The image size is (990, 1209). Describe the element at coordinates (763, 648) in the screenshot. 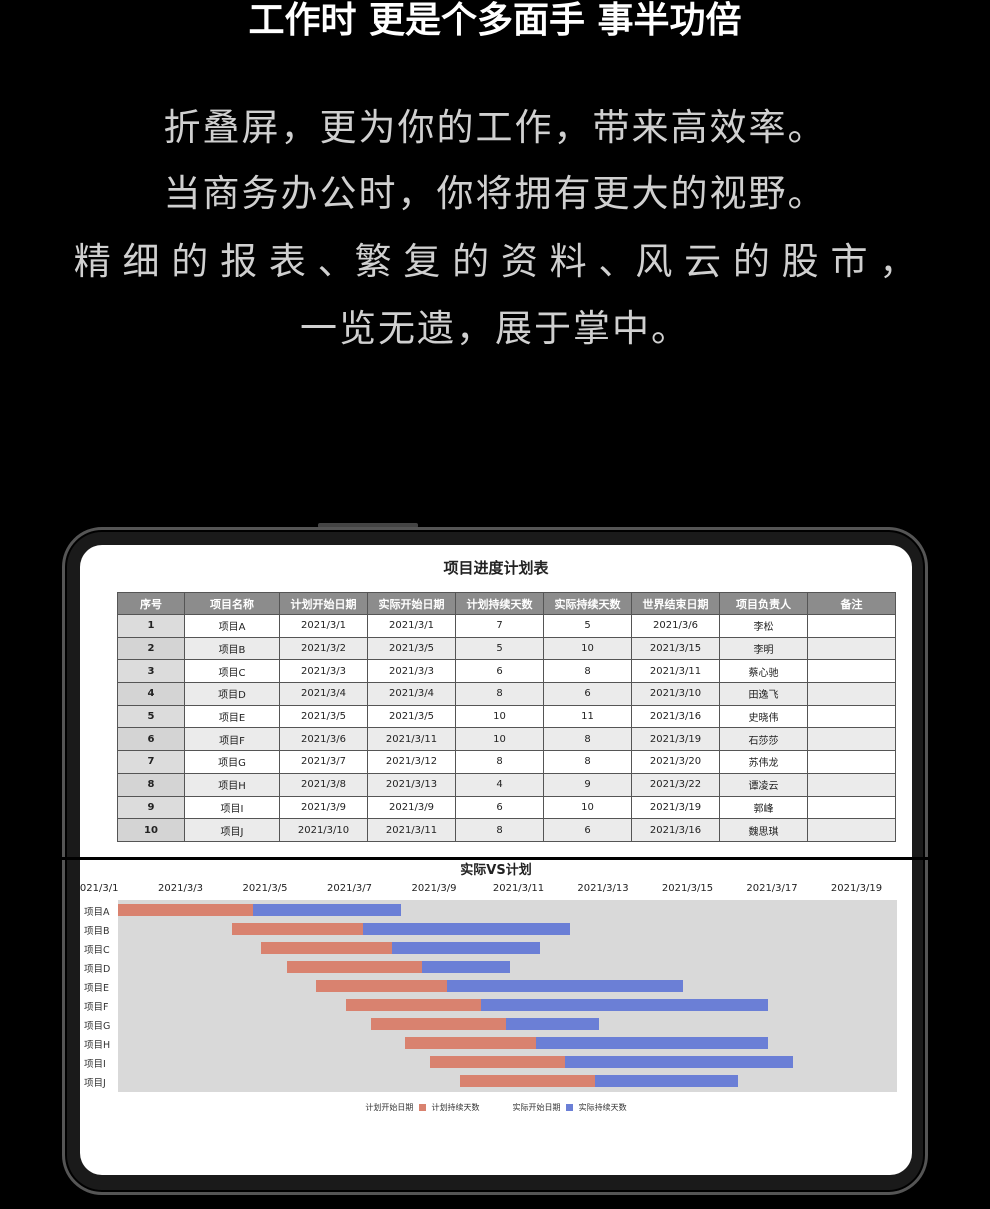

I see `table-cell: 李明` at that location.